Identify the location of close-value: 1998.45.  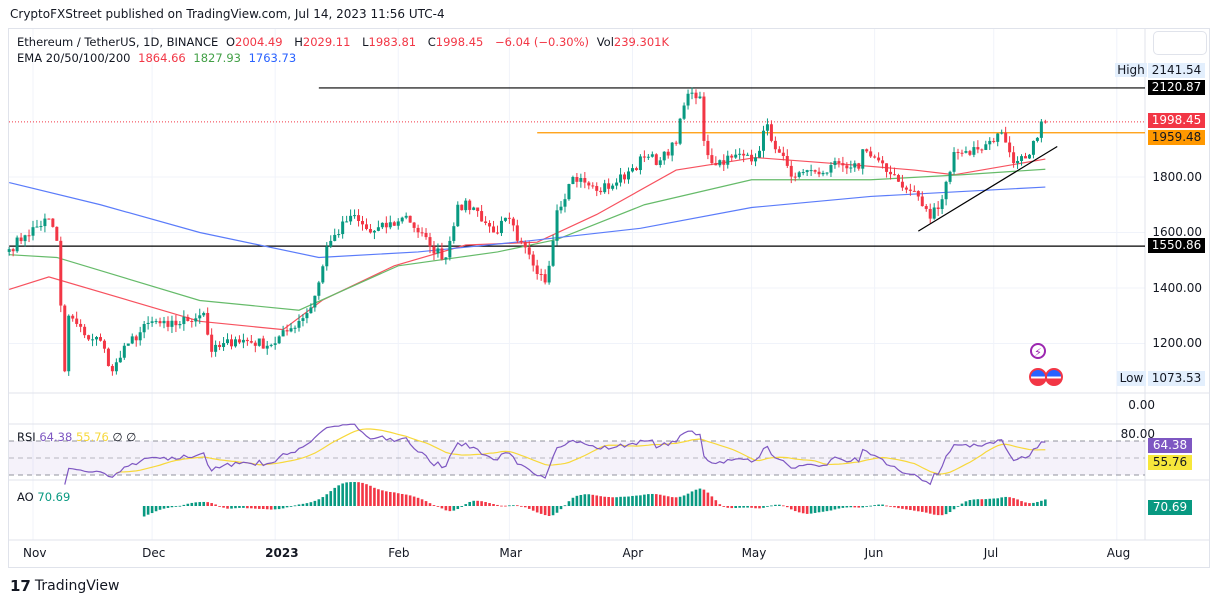
(459, 42).